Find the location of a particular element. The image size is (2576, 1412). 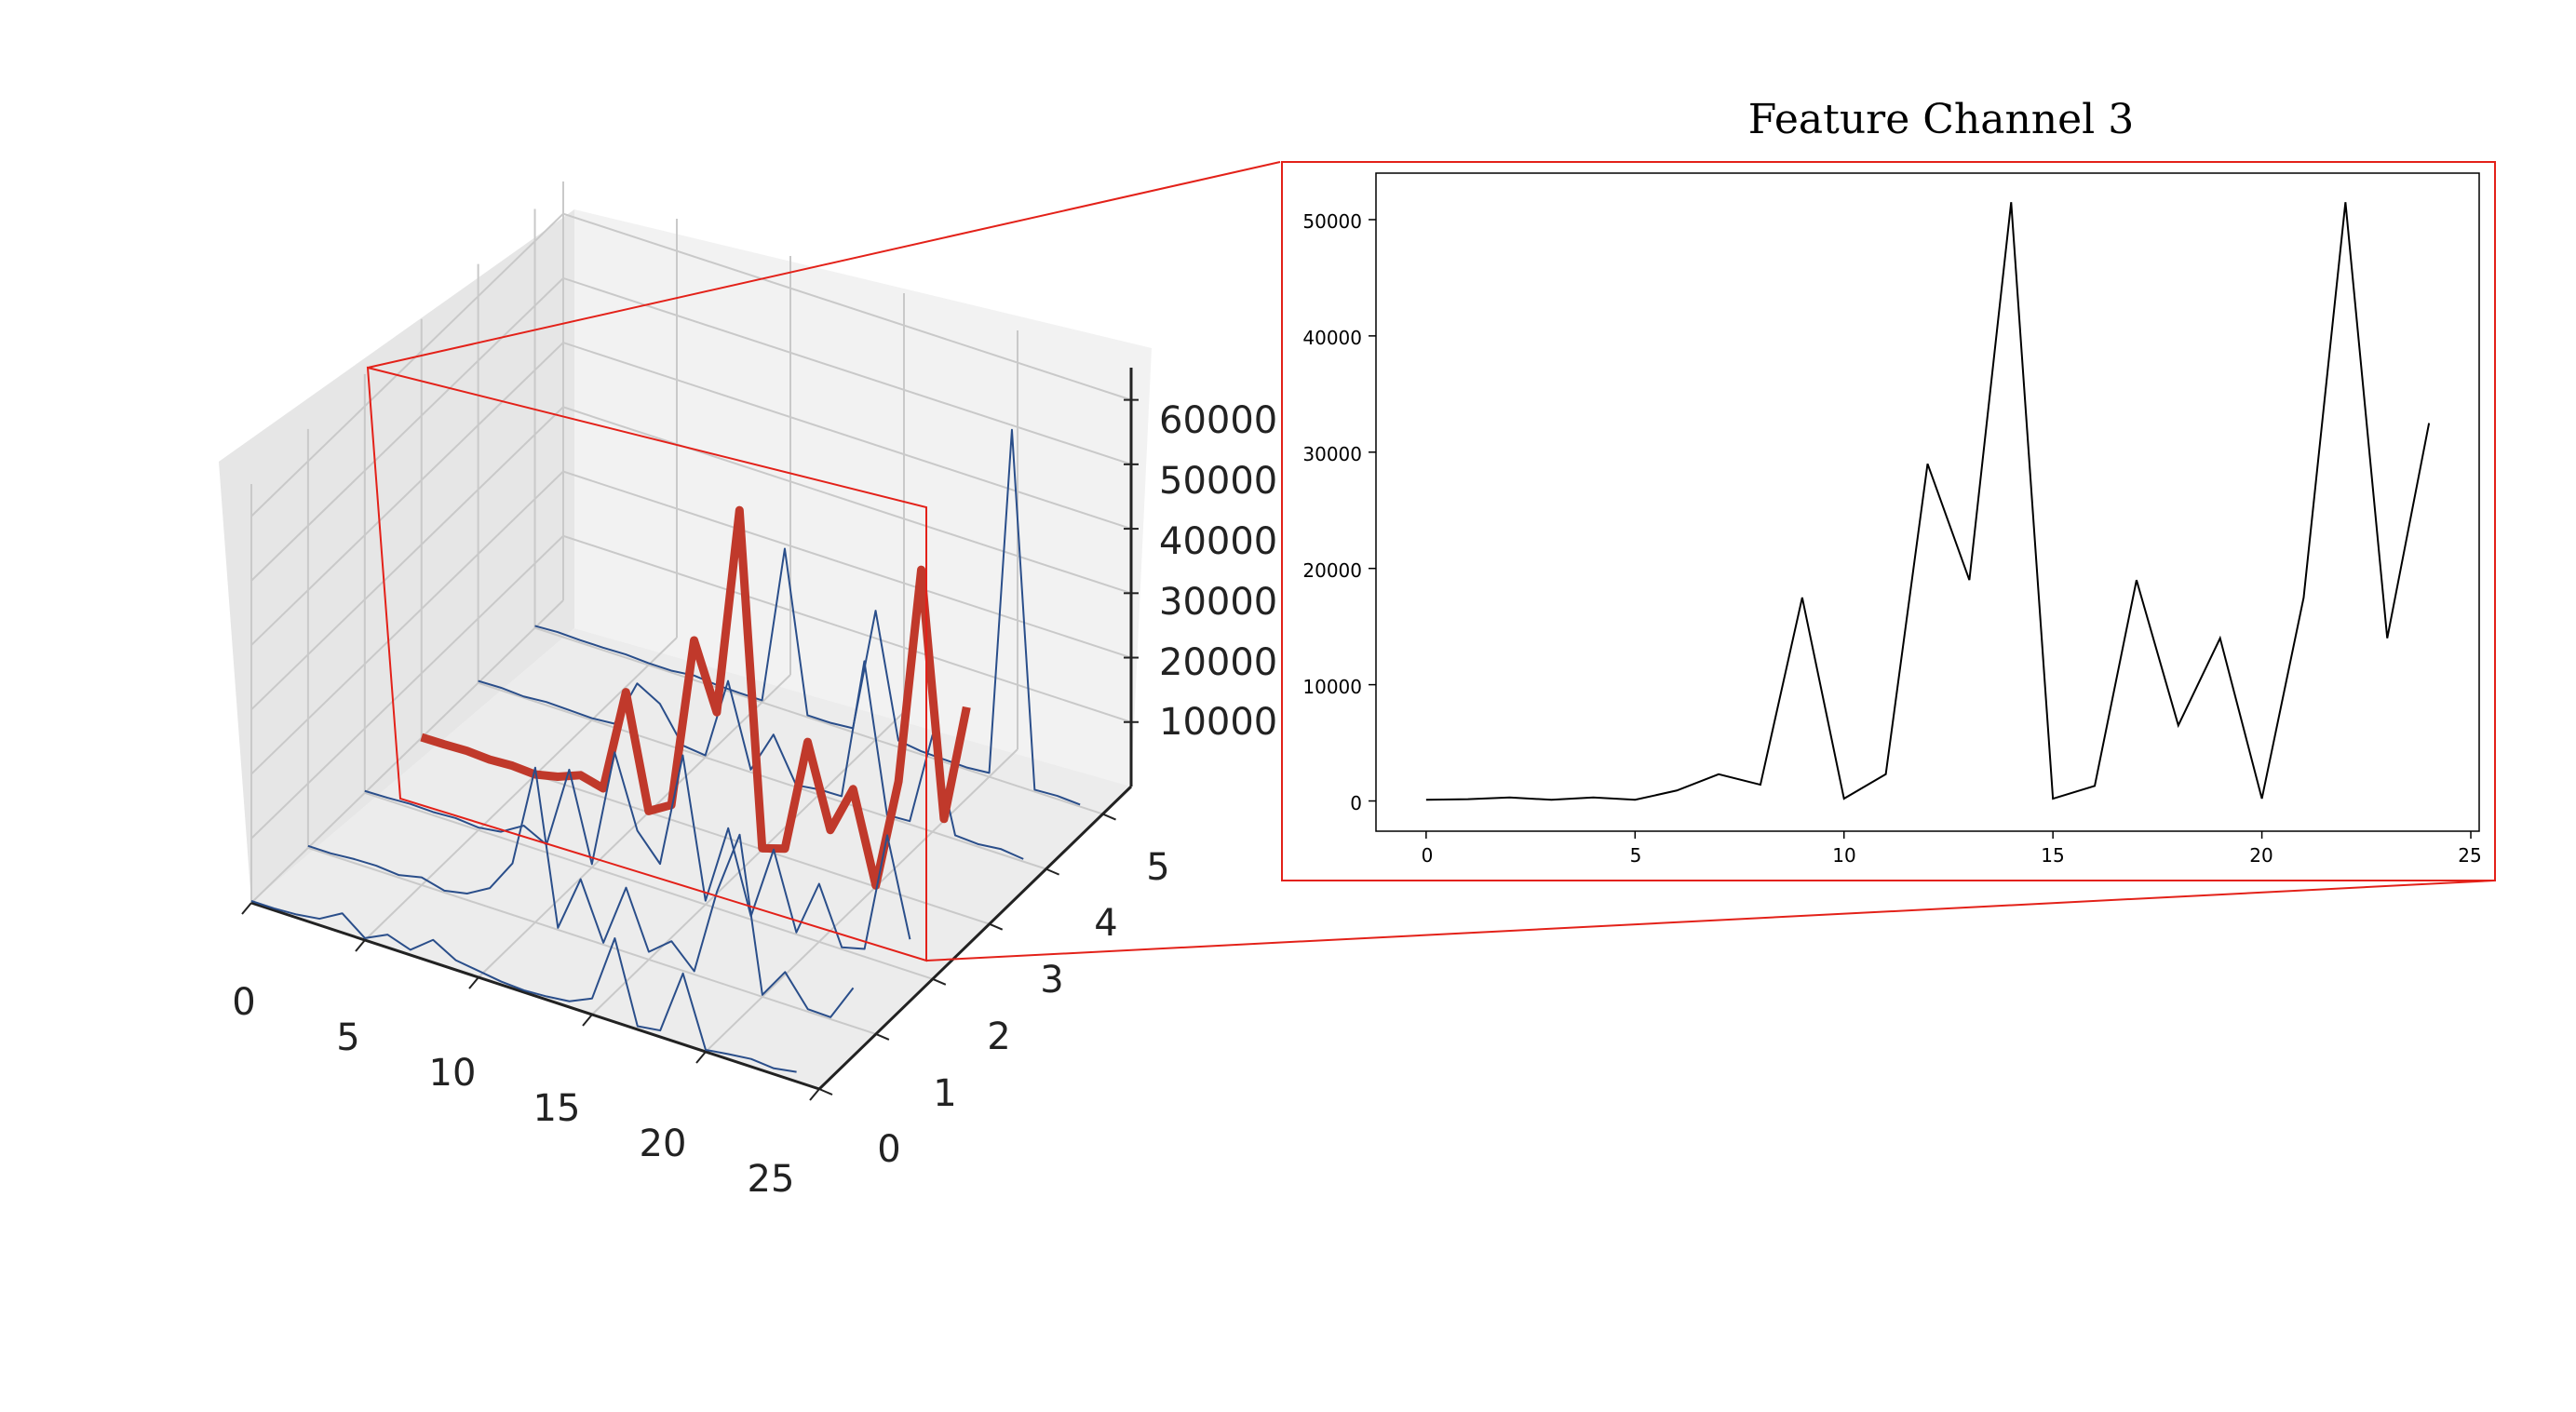

y-tick-label: 30000 is located at coordinates (1332, 454).